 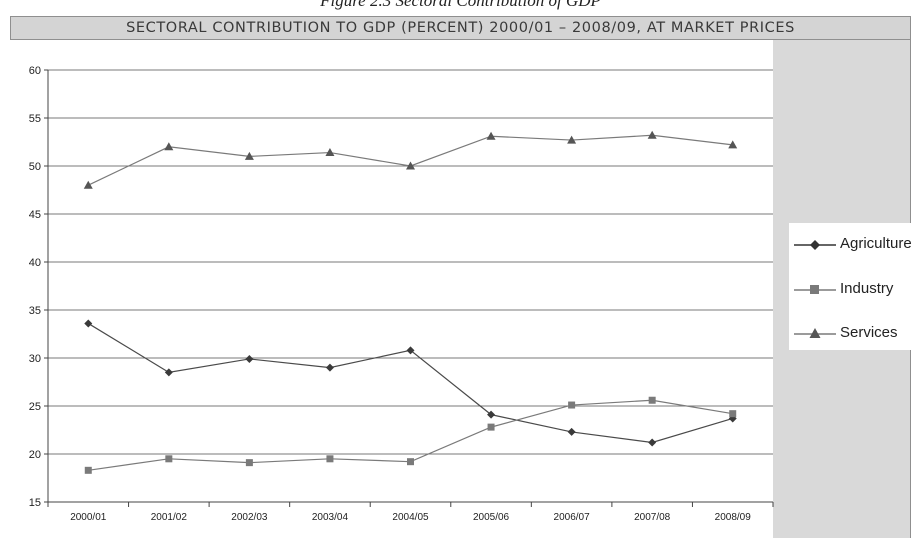 What do you see at coordinates (35, 167) in the screenshot?
I see `y-tick-label: 50` at bounding box center [35, 167].